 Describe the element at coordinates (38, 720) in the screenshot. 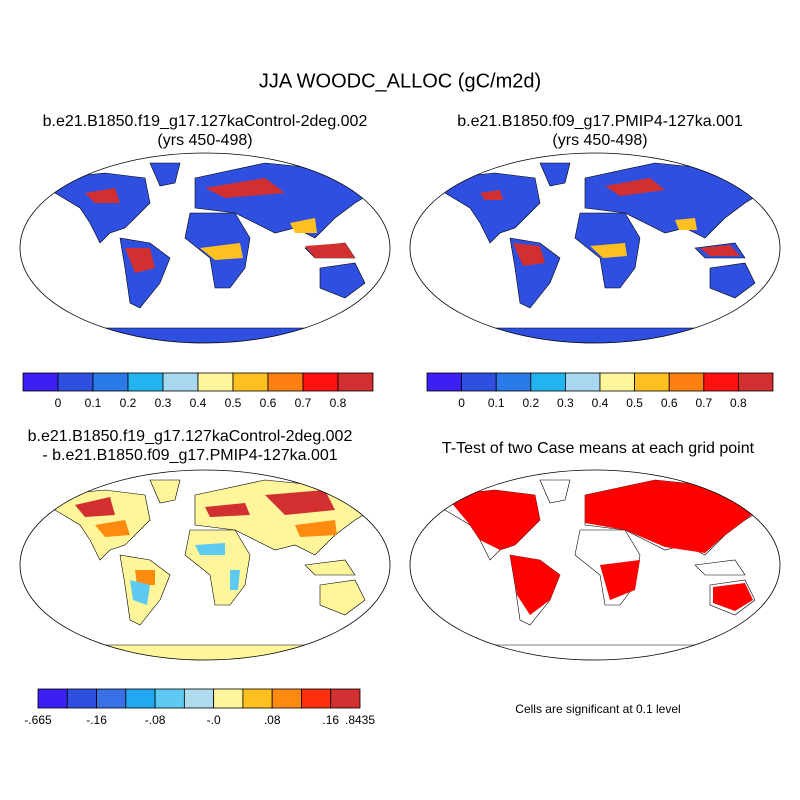

I see `colorbar-label: -.665` at that location.